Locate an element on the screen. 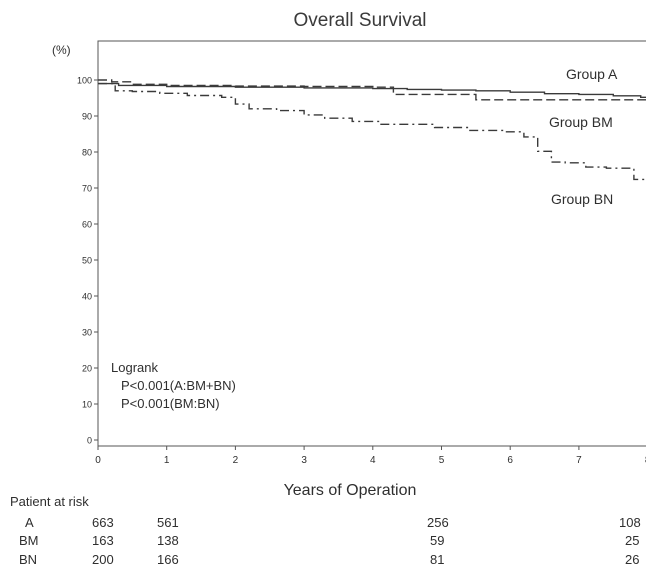 The height and width of the screenshot is (575, 646). risk-row-bm: BM 163 138 59 25 is located at coordinates (323, 541).